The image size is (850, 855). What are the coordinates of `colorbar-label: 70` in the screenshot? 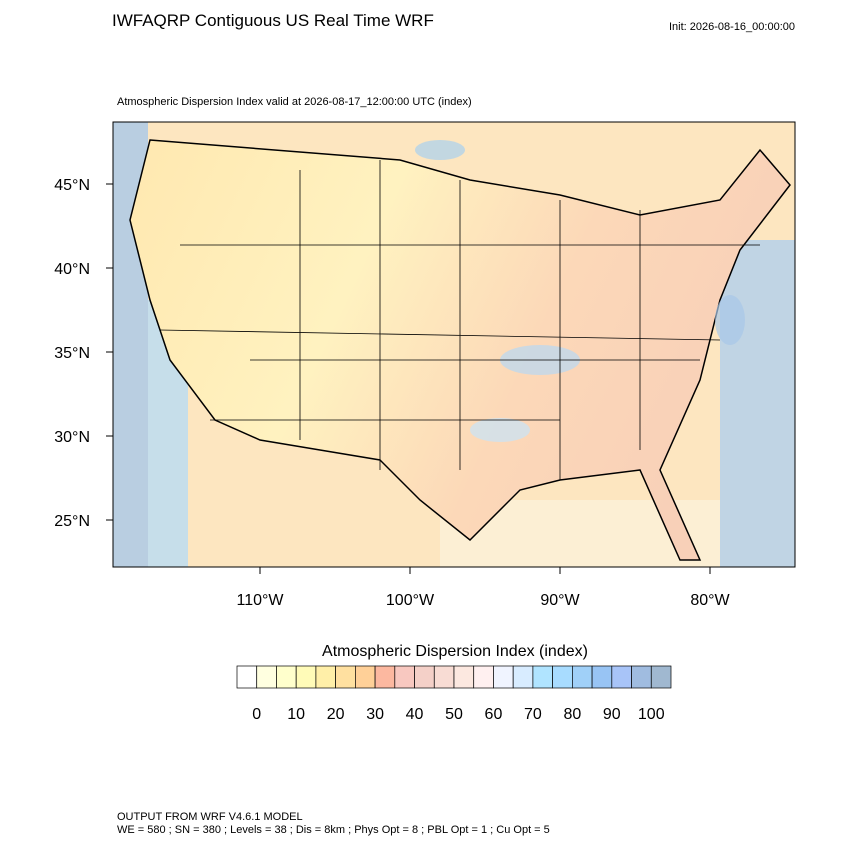 It's located at (533, 714).